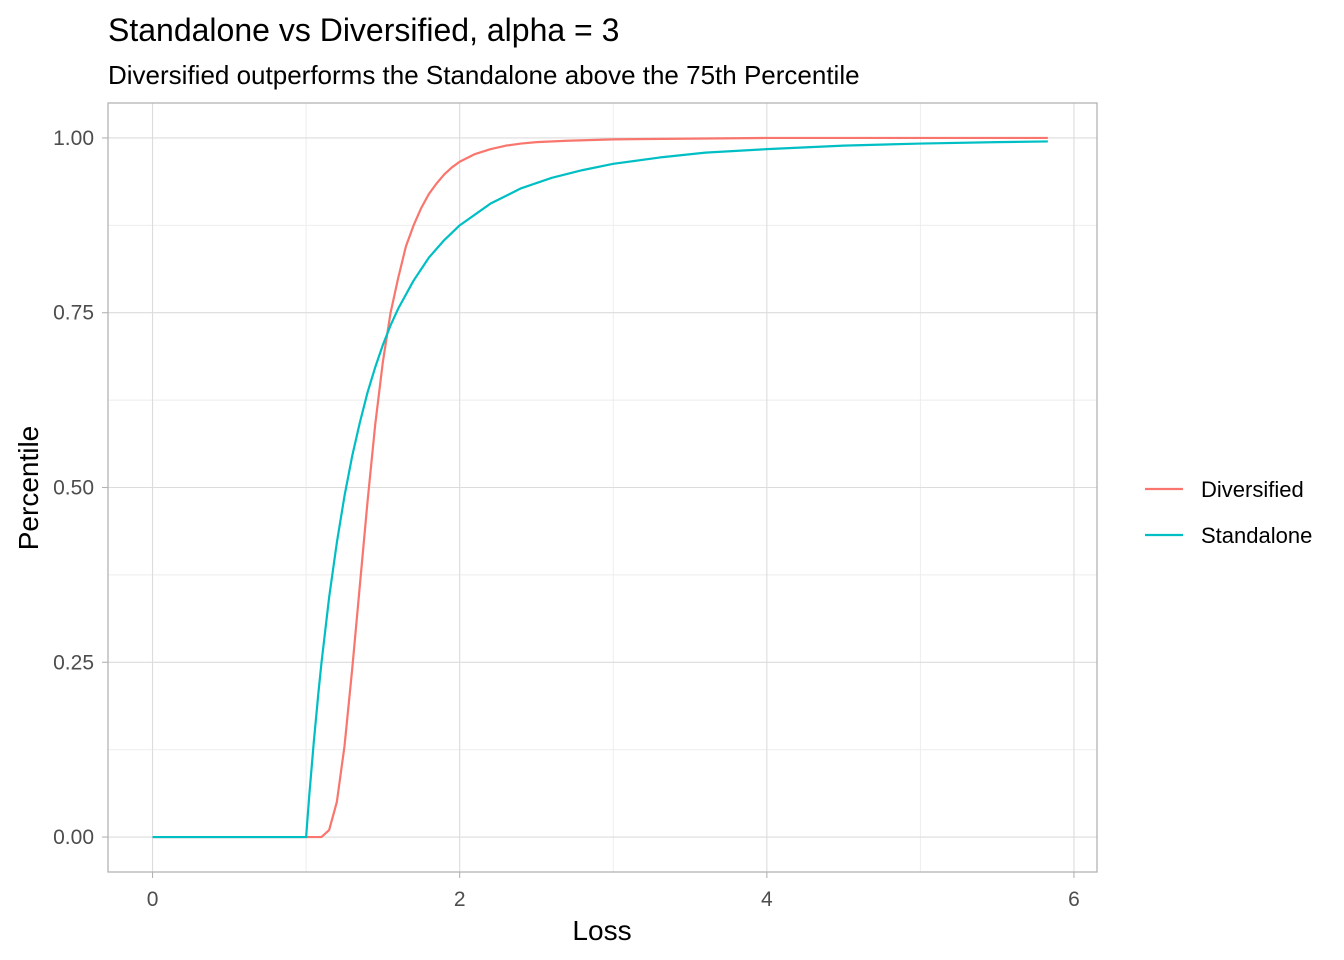  I want to click on x-tick-label: 0, so click(153, 899).